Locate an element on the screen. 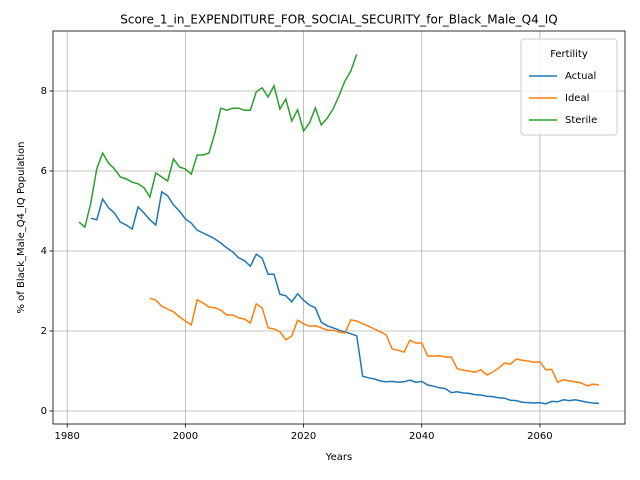 The height and width of the screenshot is (480, 640). x-tick-label: 2040 is located at coordinates (421, 436).